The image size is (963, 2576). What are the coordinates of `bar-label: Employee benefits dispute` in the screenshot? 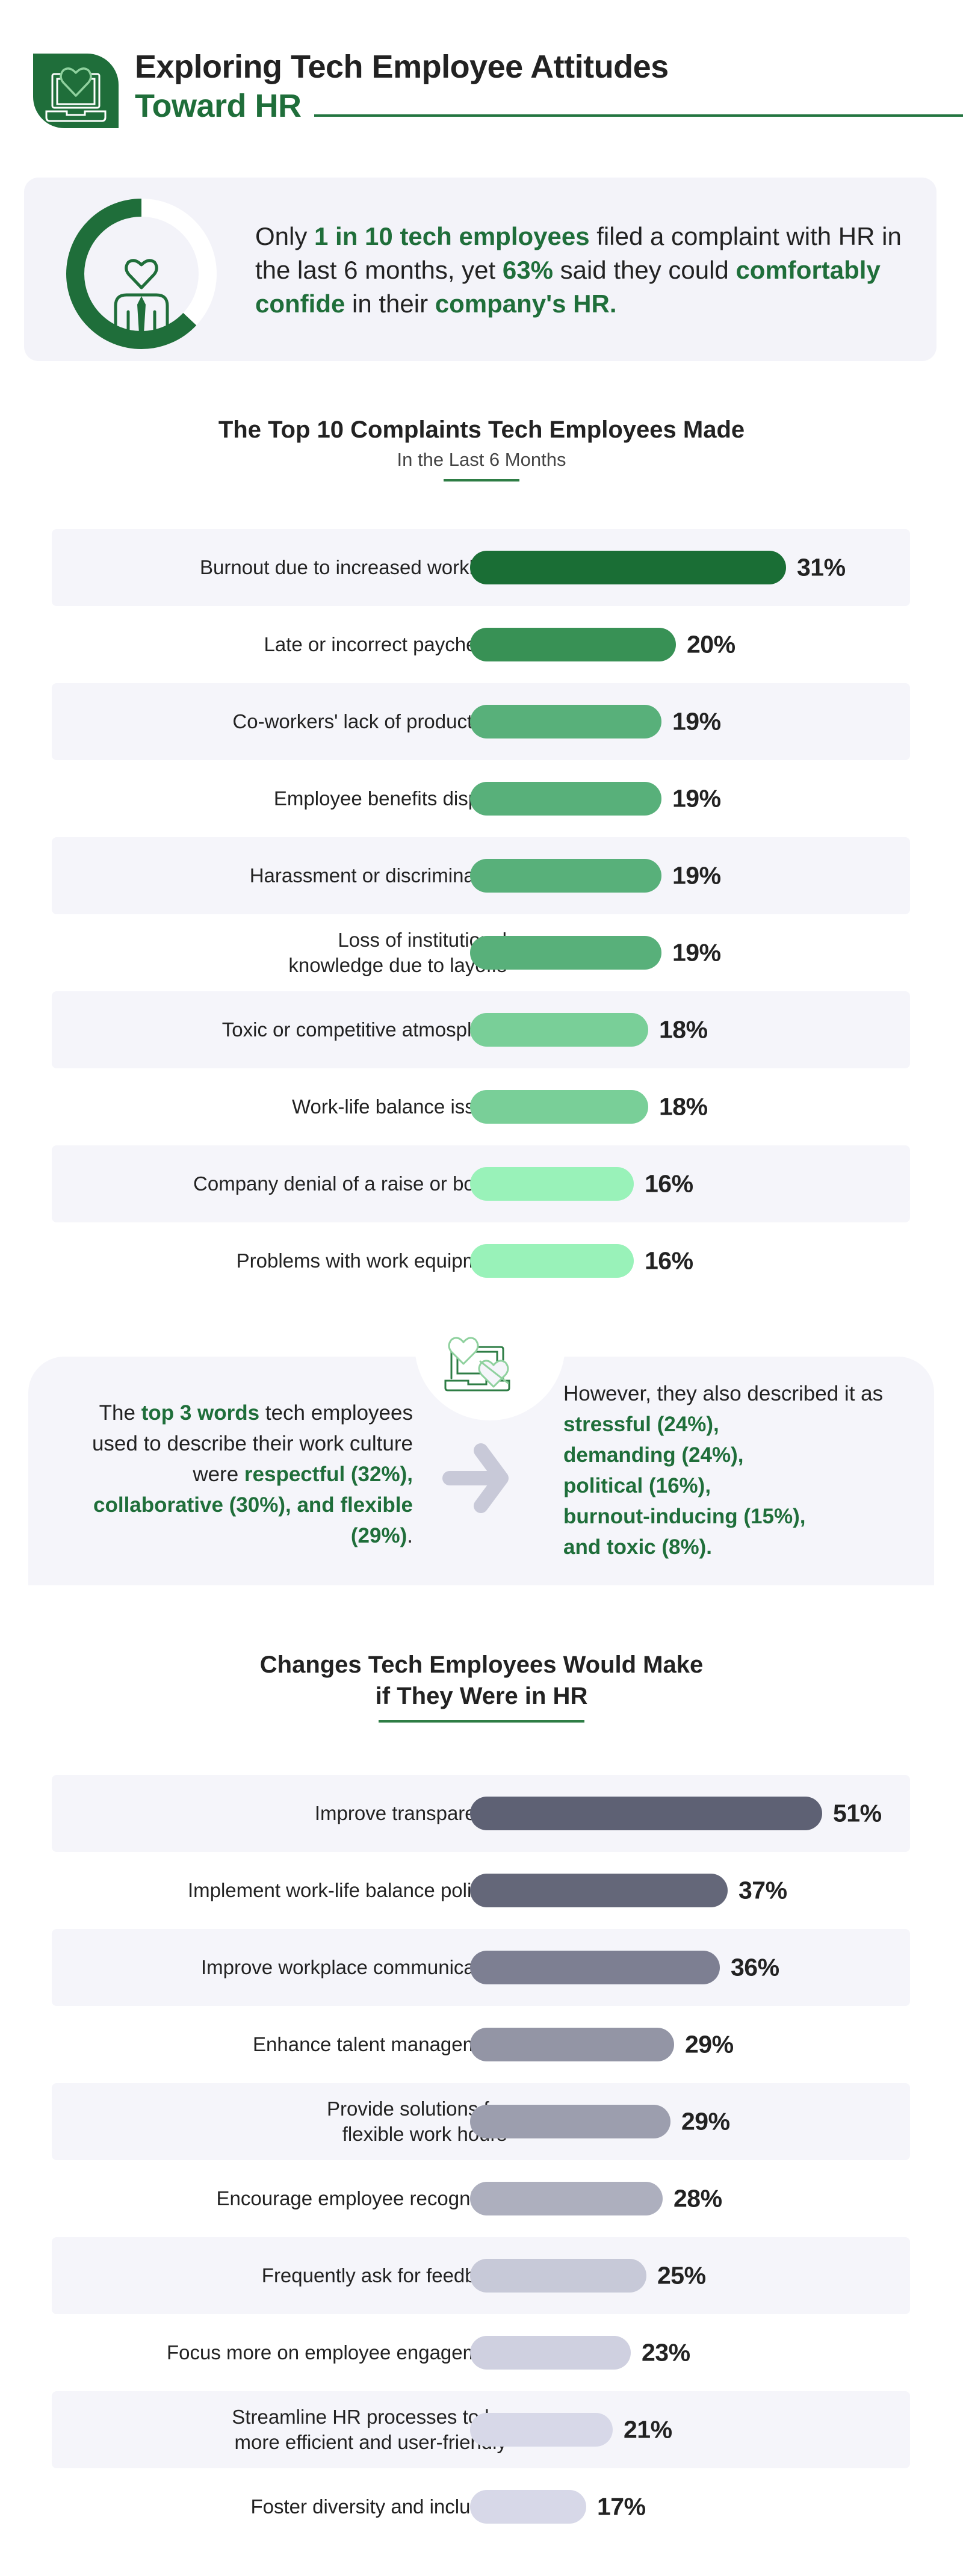 It's located at (296, 799).